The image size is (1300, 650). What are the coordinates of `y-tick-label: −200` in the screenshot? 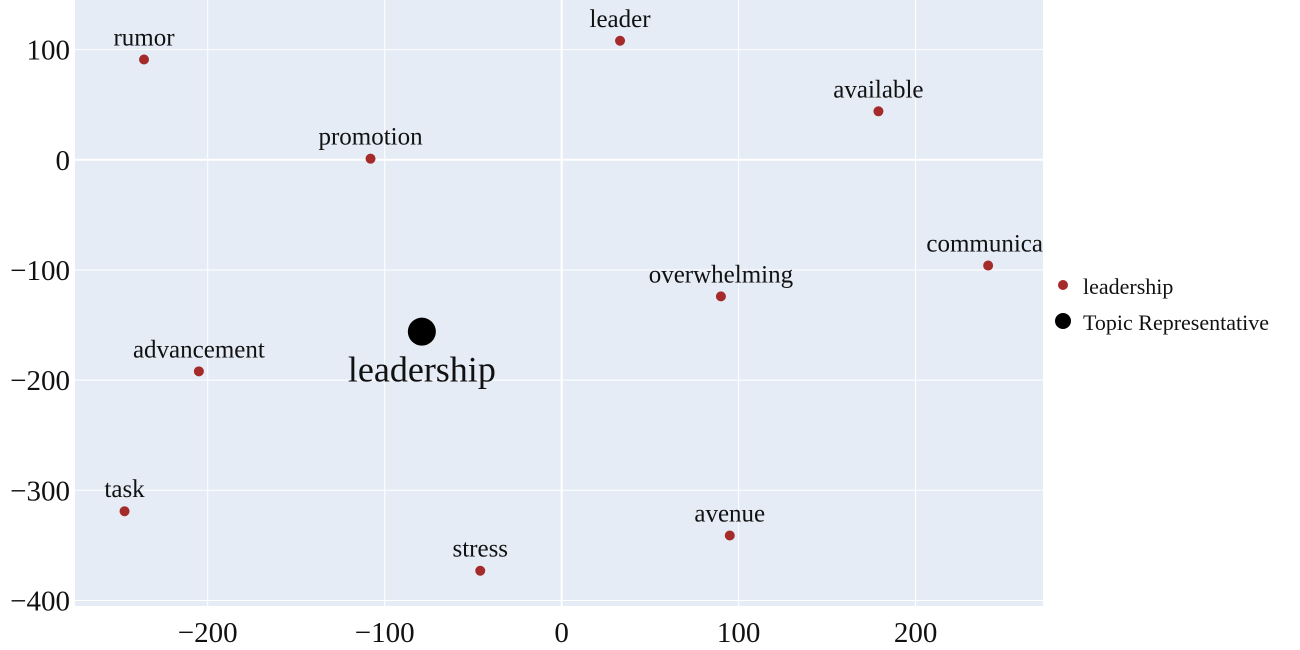 It's located at (40, 381).